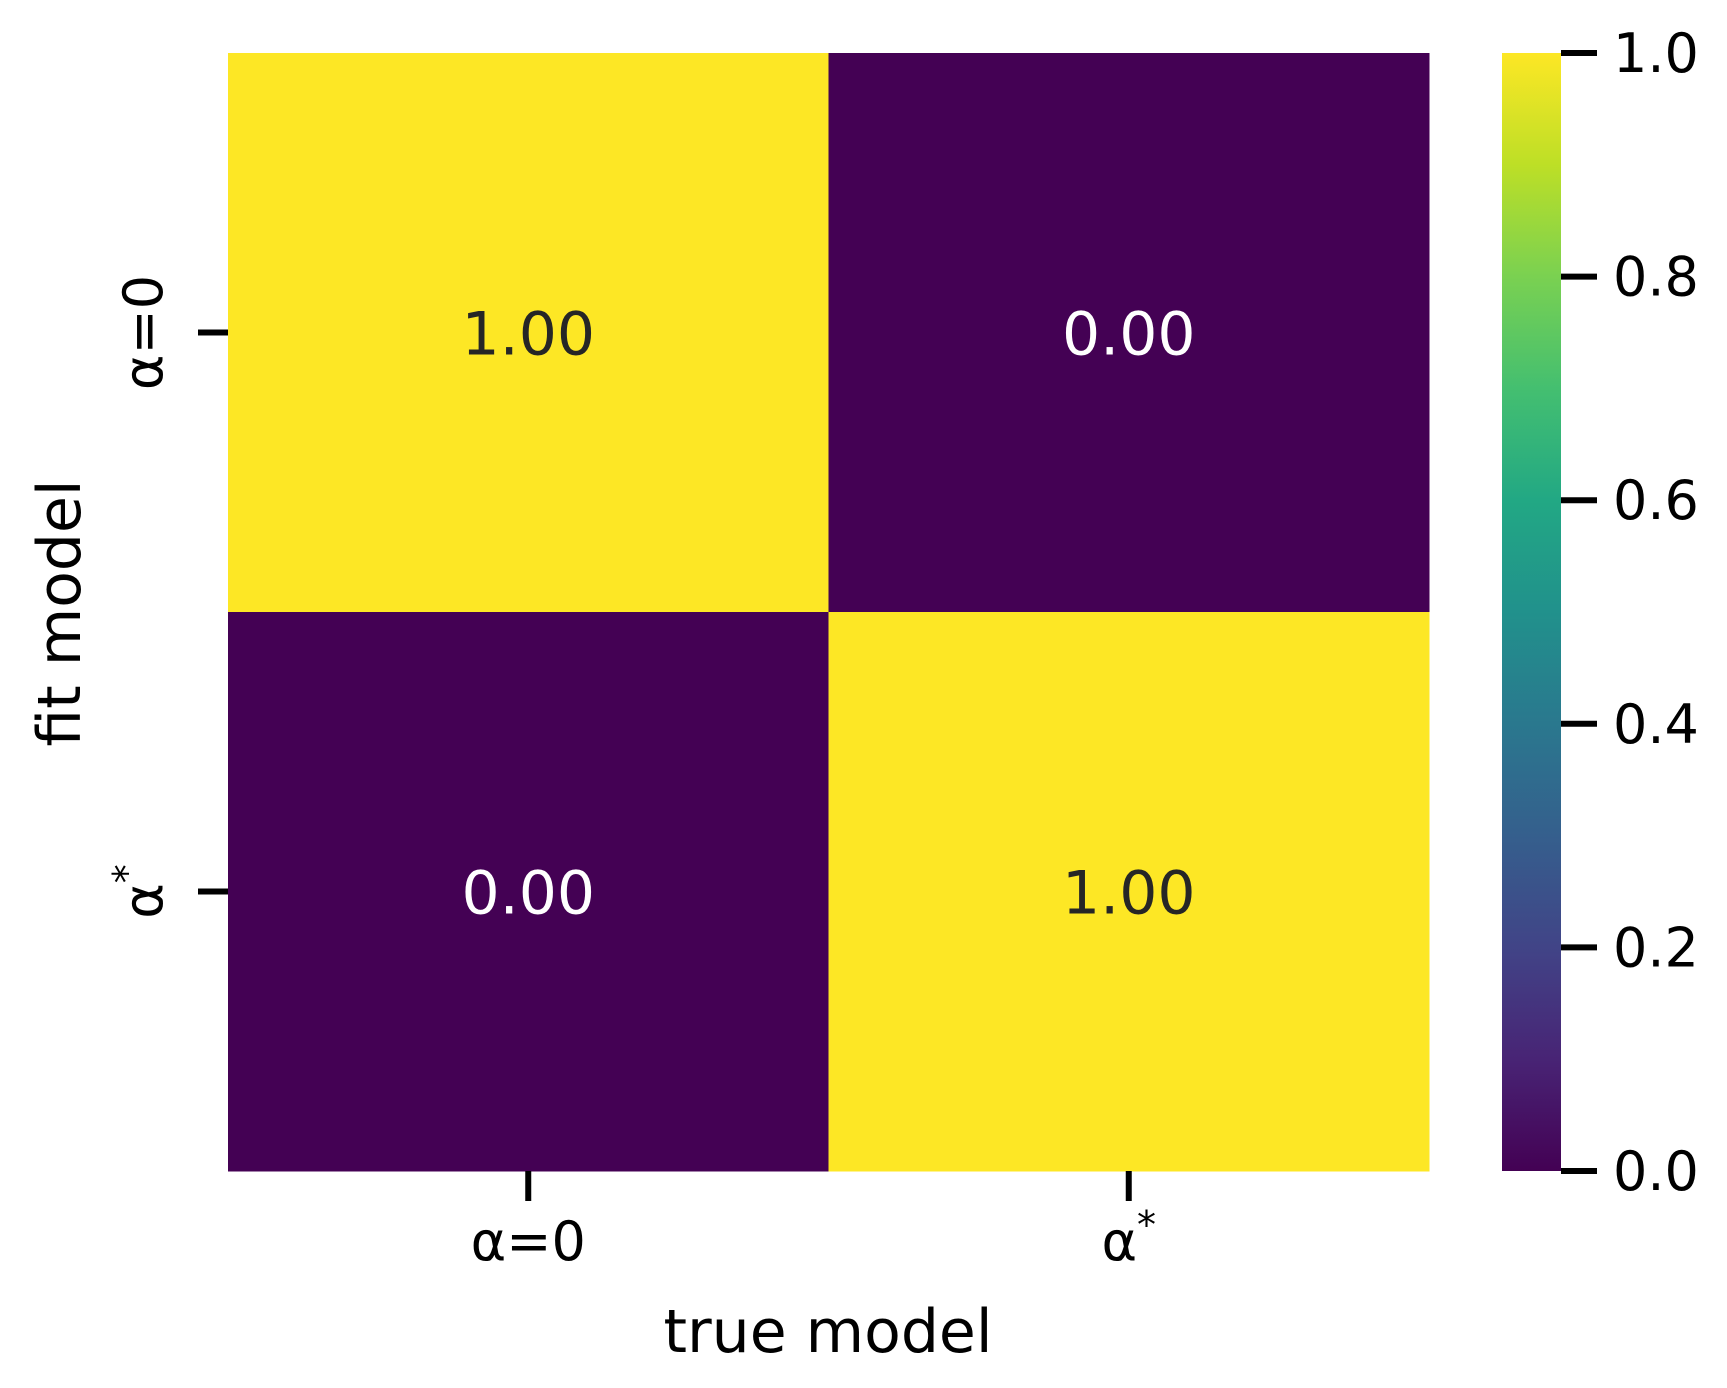  What do you see at coordinates (166, 597) in the screenshot?
I see `y-axis-ticks: α=0 α*` at bounding box center [166, 597].